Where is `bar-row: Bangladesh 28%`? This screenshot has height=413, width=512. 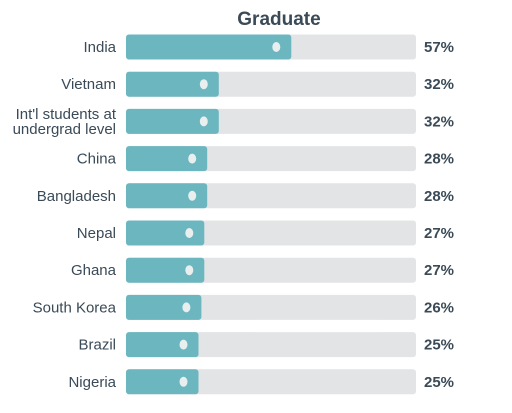 bar-row: Bangladesh 28% is located at coordinates (245, 196).